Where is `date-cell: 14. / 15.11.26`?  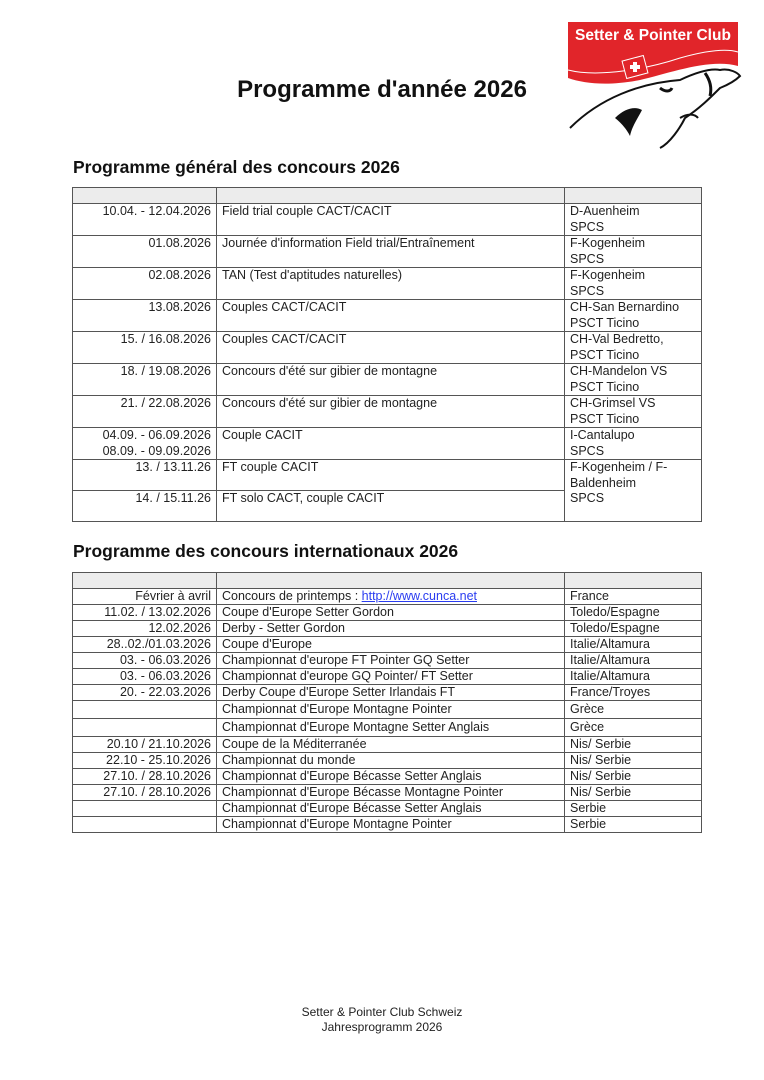 date-cell: 14. / 15.11.26 is located at coordinates (144, 506).